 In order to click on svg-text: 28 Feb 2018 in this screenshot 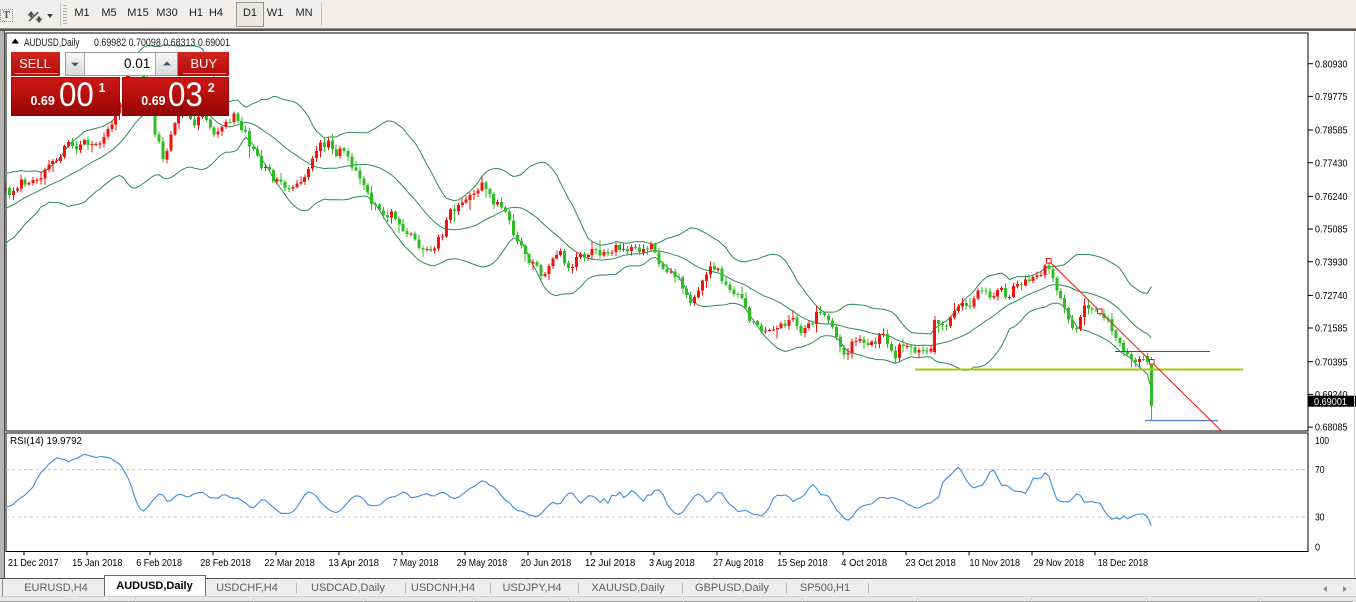, I will do `click(225, 563)`.